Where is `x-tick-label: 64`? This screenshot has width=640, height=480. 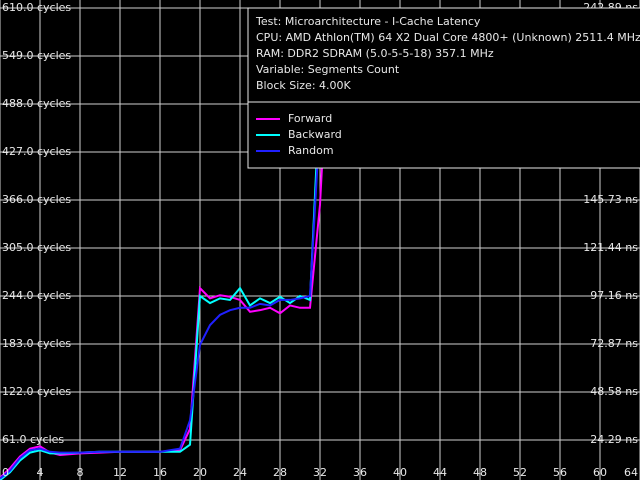
x-tick-label: 64 is located at coordinates (631, 472).